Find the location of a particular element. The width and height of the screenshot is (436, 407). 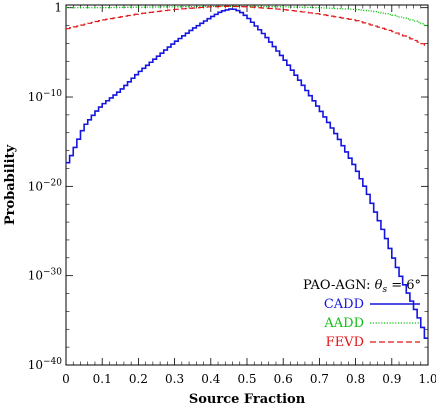

x-tick-label: 0.9 is located at coordinates (391, 379).